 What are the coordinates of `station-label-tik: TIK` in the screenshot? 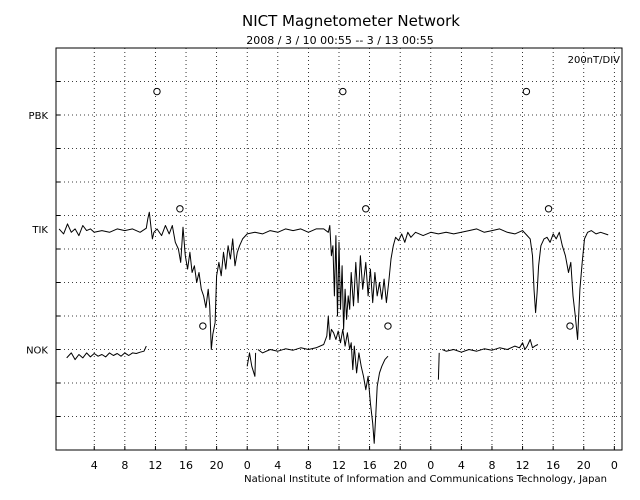 It's located at (39, 230).